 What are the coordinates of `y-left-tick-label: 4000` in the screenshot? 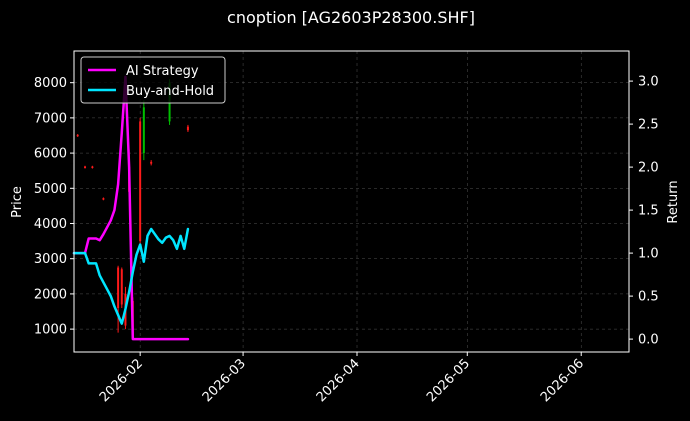 It's located at (50, 224).